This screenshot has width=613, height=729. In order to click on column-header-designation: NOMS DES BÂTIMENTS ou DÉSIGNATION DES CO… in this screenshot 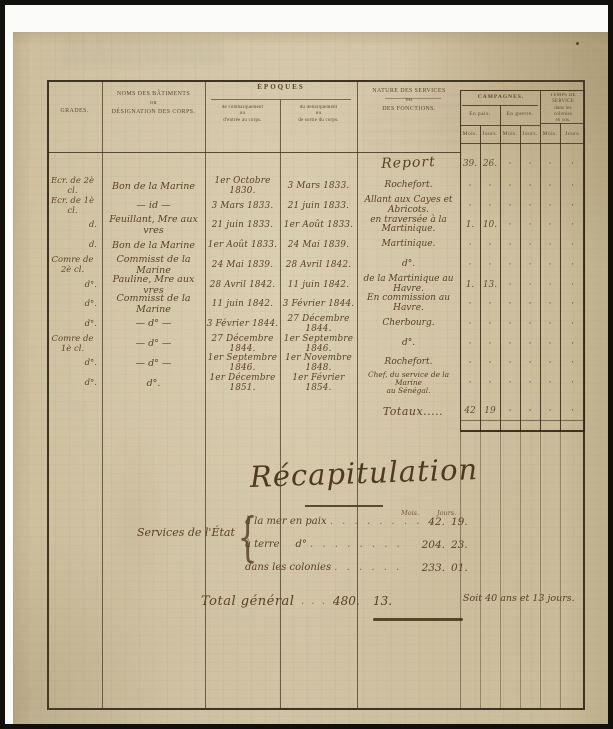, I will do `click(153, 103)`.